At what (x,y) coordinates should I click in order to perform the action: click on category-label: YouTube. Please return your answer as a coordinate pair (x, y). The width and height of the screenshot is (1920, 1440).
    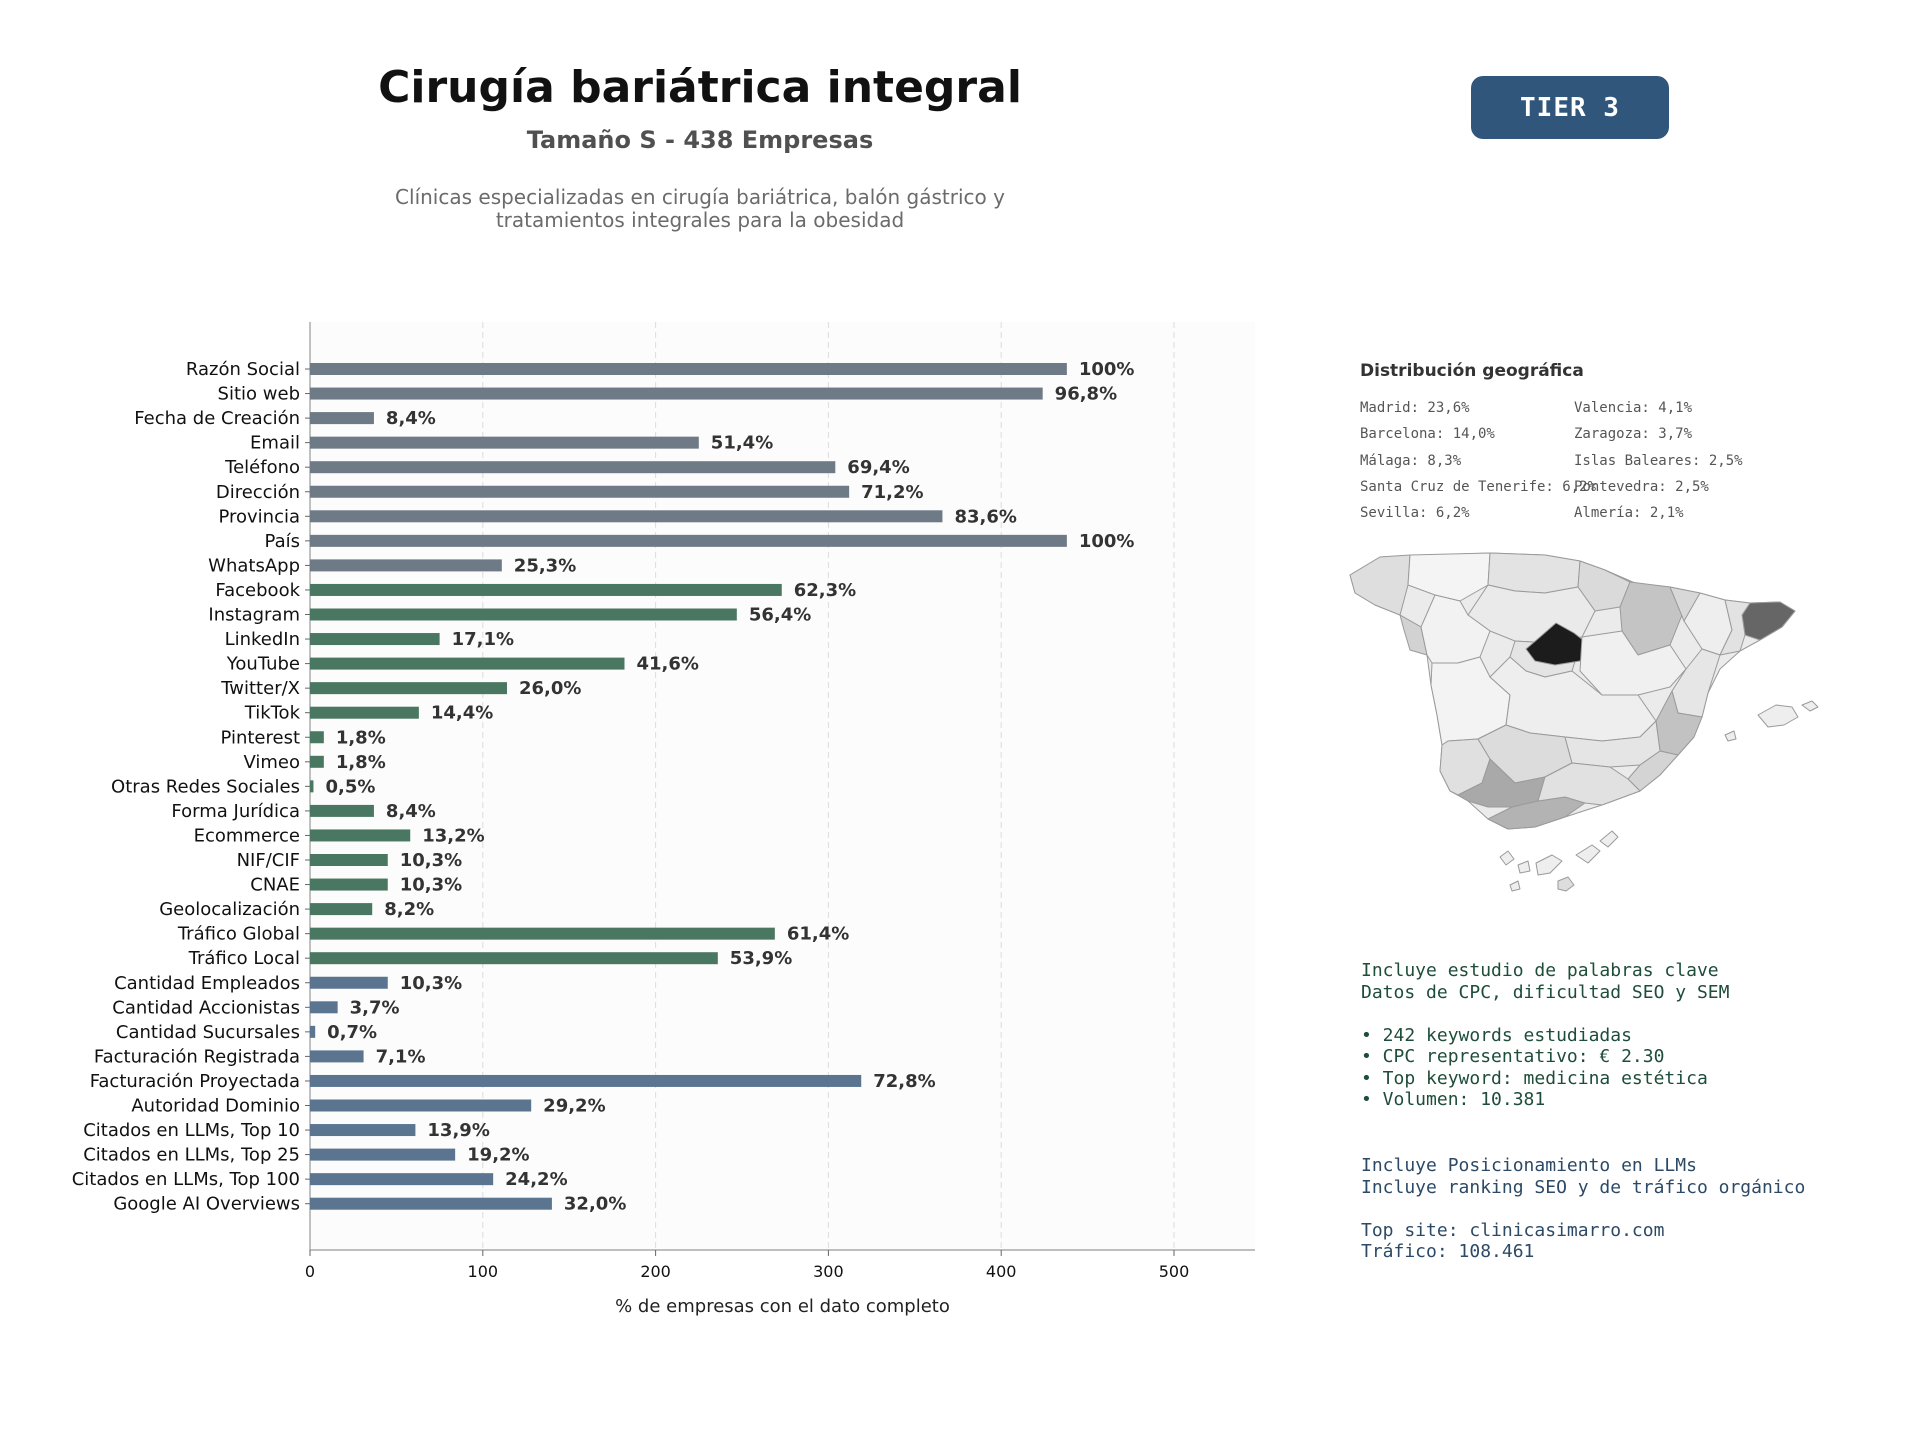
    Looking at the image, I should click on (263, 664).